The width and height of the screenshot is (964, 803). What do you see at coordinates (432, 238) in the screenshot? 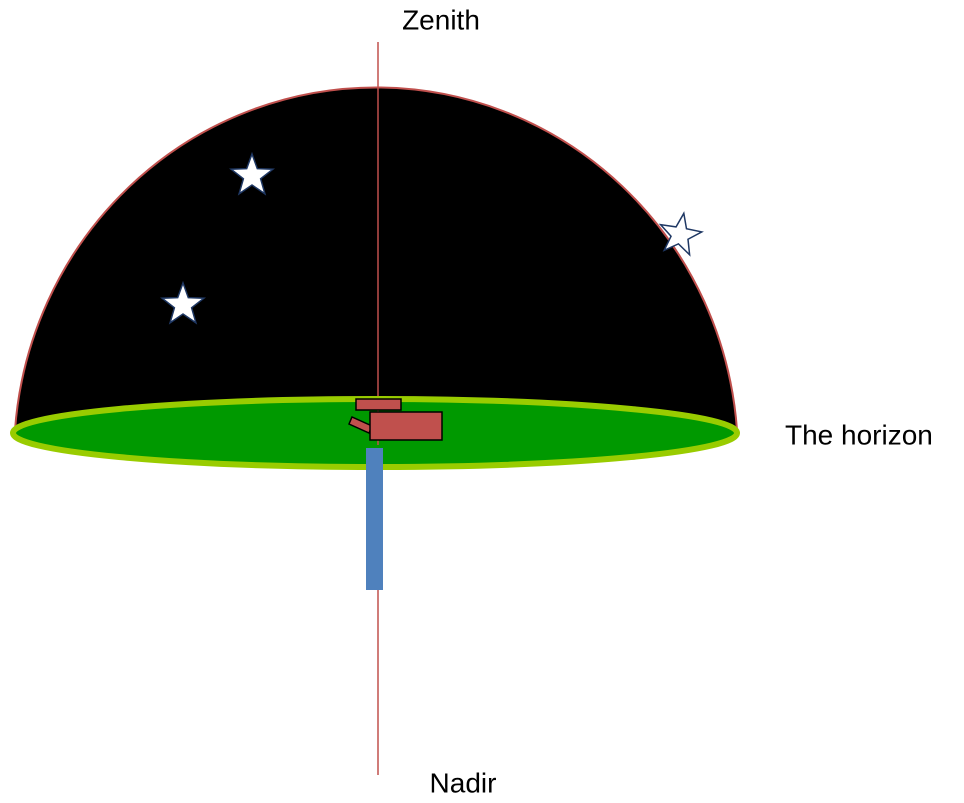
I see `stars` at bounding box center [432, 238].